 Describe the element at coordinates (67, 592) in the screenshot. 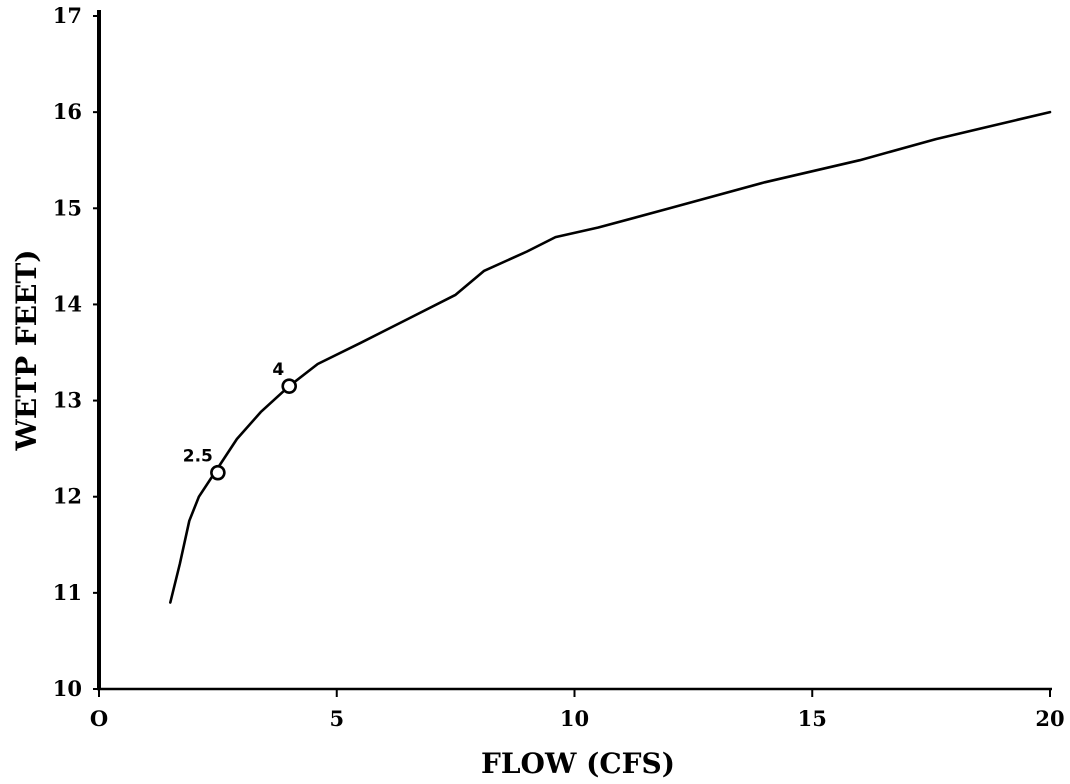

I see `y-tick-label: 11` at that location.